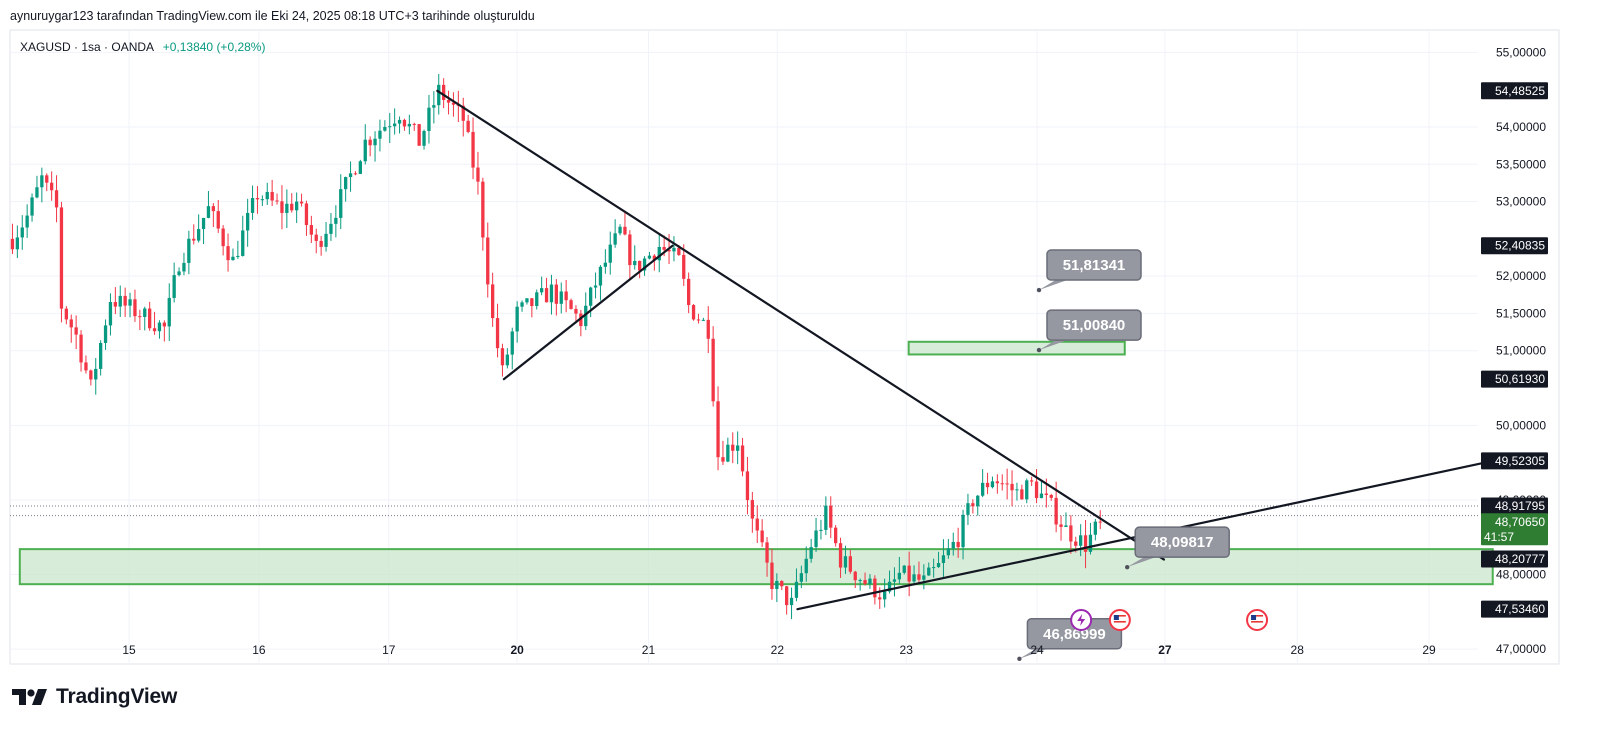  Describe the element at coordinates (1499, 537) in the screenshot. I see `price-axis-countdown: 41:57` at that location.